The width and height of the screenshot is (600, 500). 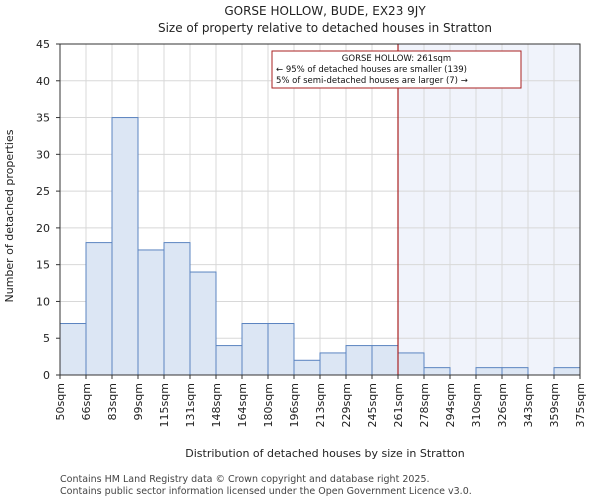 What do you see at coordinates (43, 118) in the screenshot?
I see `y-tick-label: 35` at bounding box center [43, 118].